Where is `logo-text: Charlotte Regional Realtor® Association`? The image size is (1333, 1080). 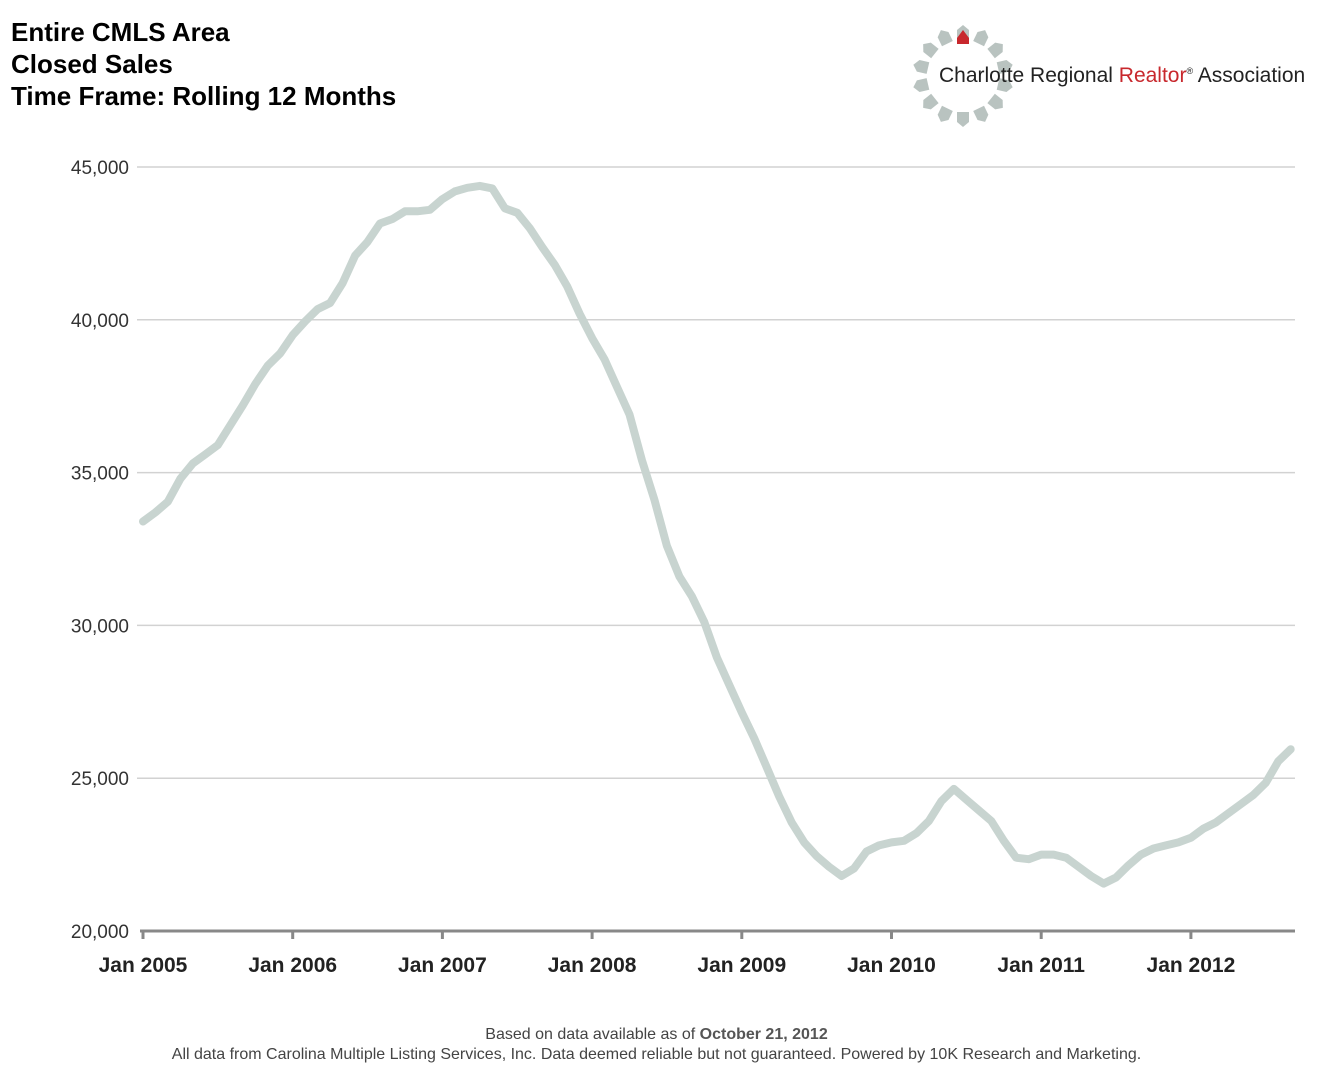 logo-text: Charlotte Regional Realtor® Association is located at coordinates (1122, 76).